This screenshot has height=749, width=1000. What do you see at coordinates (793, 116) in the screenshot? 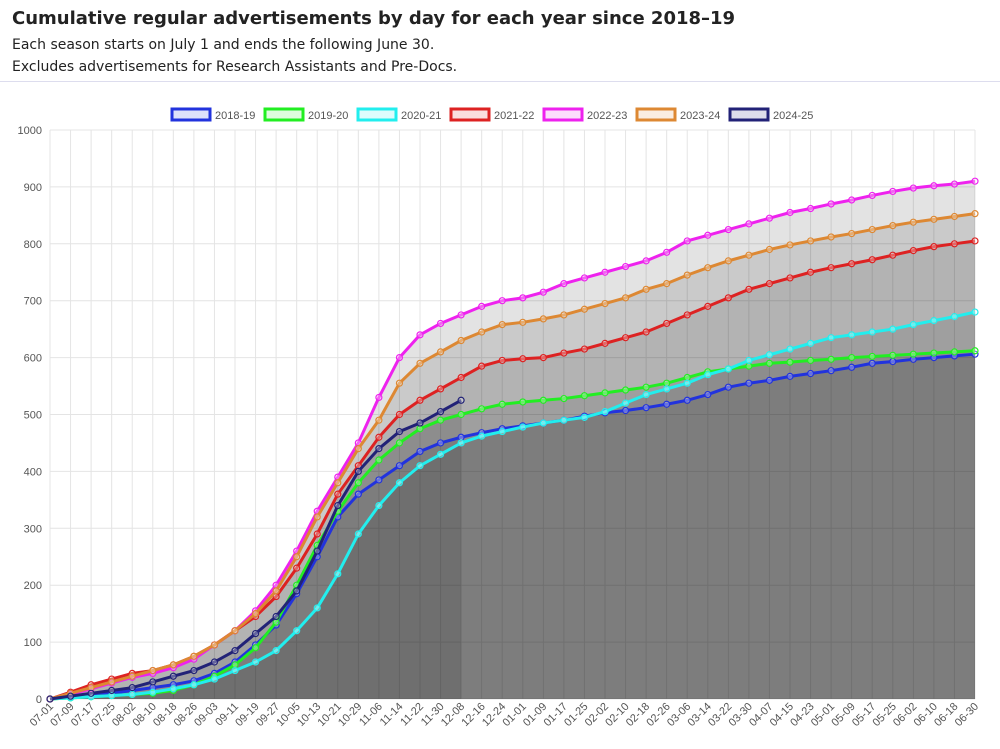
I see `legend-label: 2024-25` at bounding box center [793, 116].